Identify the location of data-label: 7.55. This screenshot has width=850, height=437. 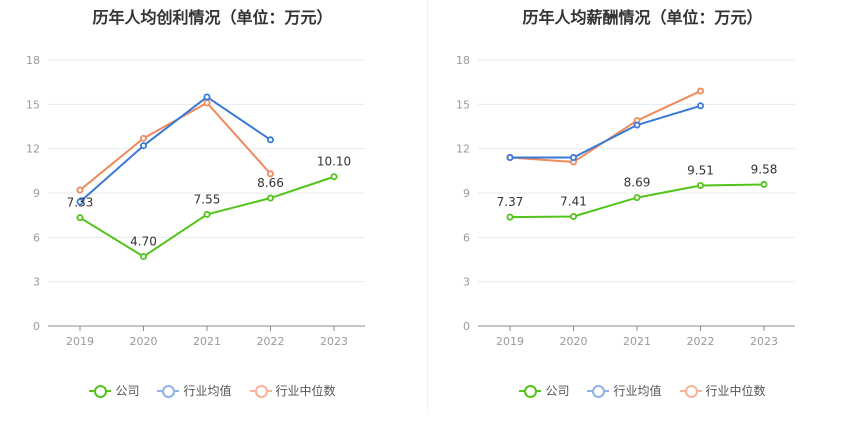
(207, 199).